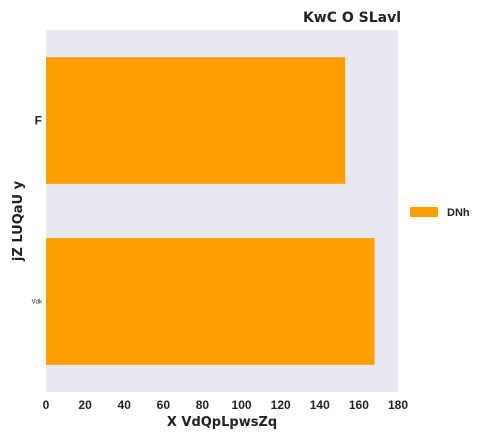 Image resolution: width=504 pixels, height=441 pixels. I want to click on x-tick-label: 60, so click(164, 405).